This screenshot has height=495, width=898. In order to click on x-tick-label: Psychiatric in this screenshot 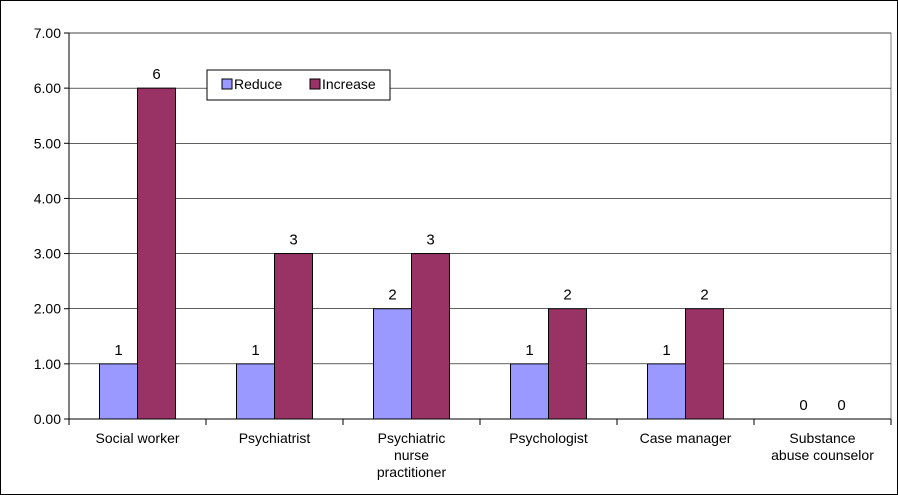, I will do `click(412, 438)`.